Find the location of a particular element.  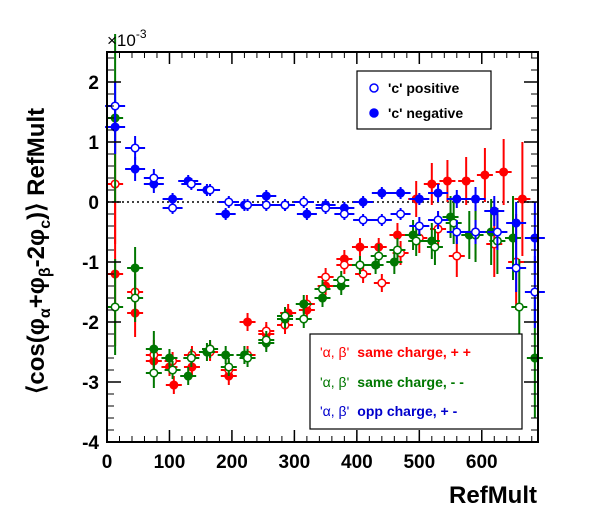

y-axis-title: ⟨cos(φα+φβ-2φc)⟩ RefMult is located at coordinates (38, 251).